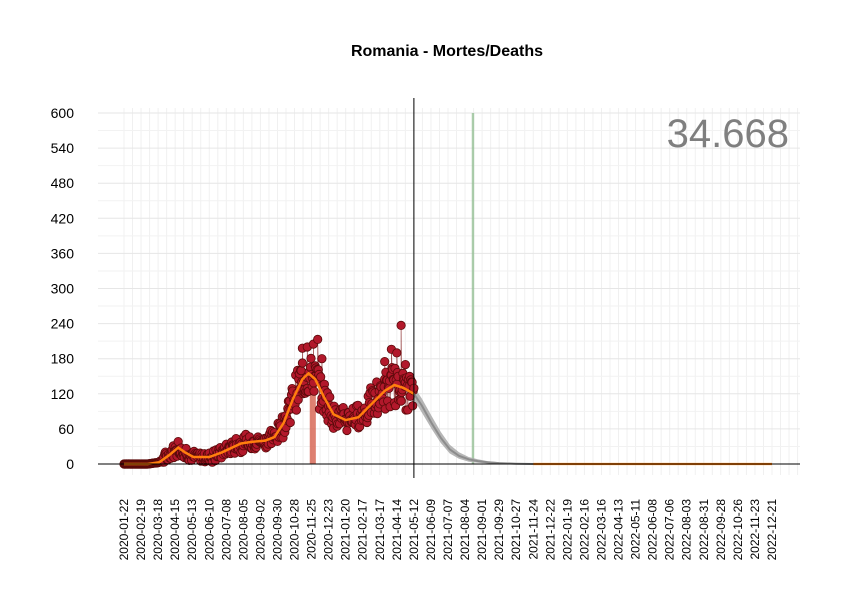 This screenshot has width=850, height=600. Describe the element at coordinates (619, 530) in the screenshot. I see `x-tick-label: 2022-04-13` at that location.